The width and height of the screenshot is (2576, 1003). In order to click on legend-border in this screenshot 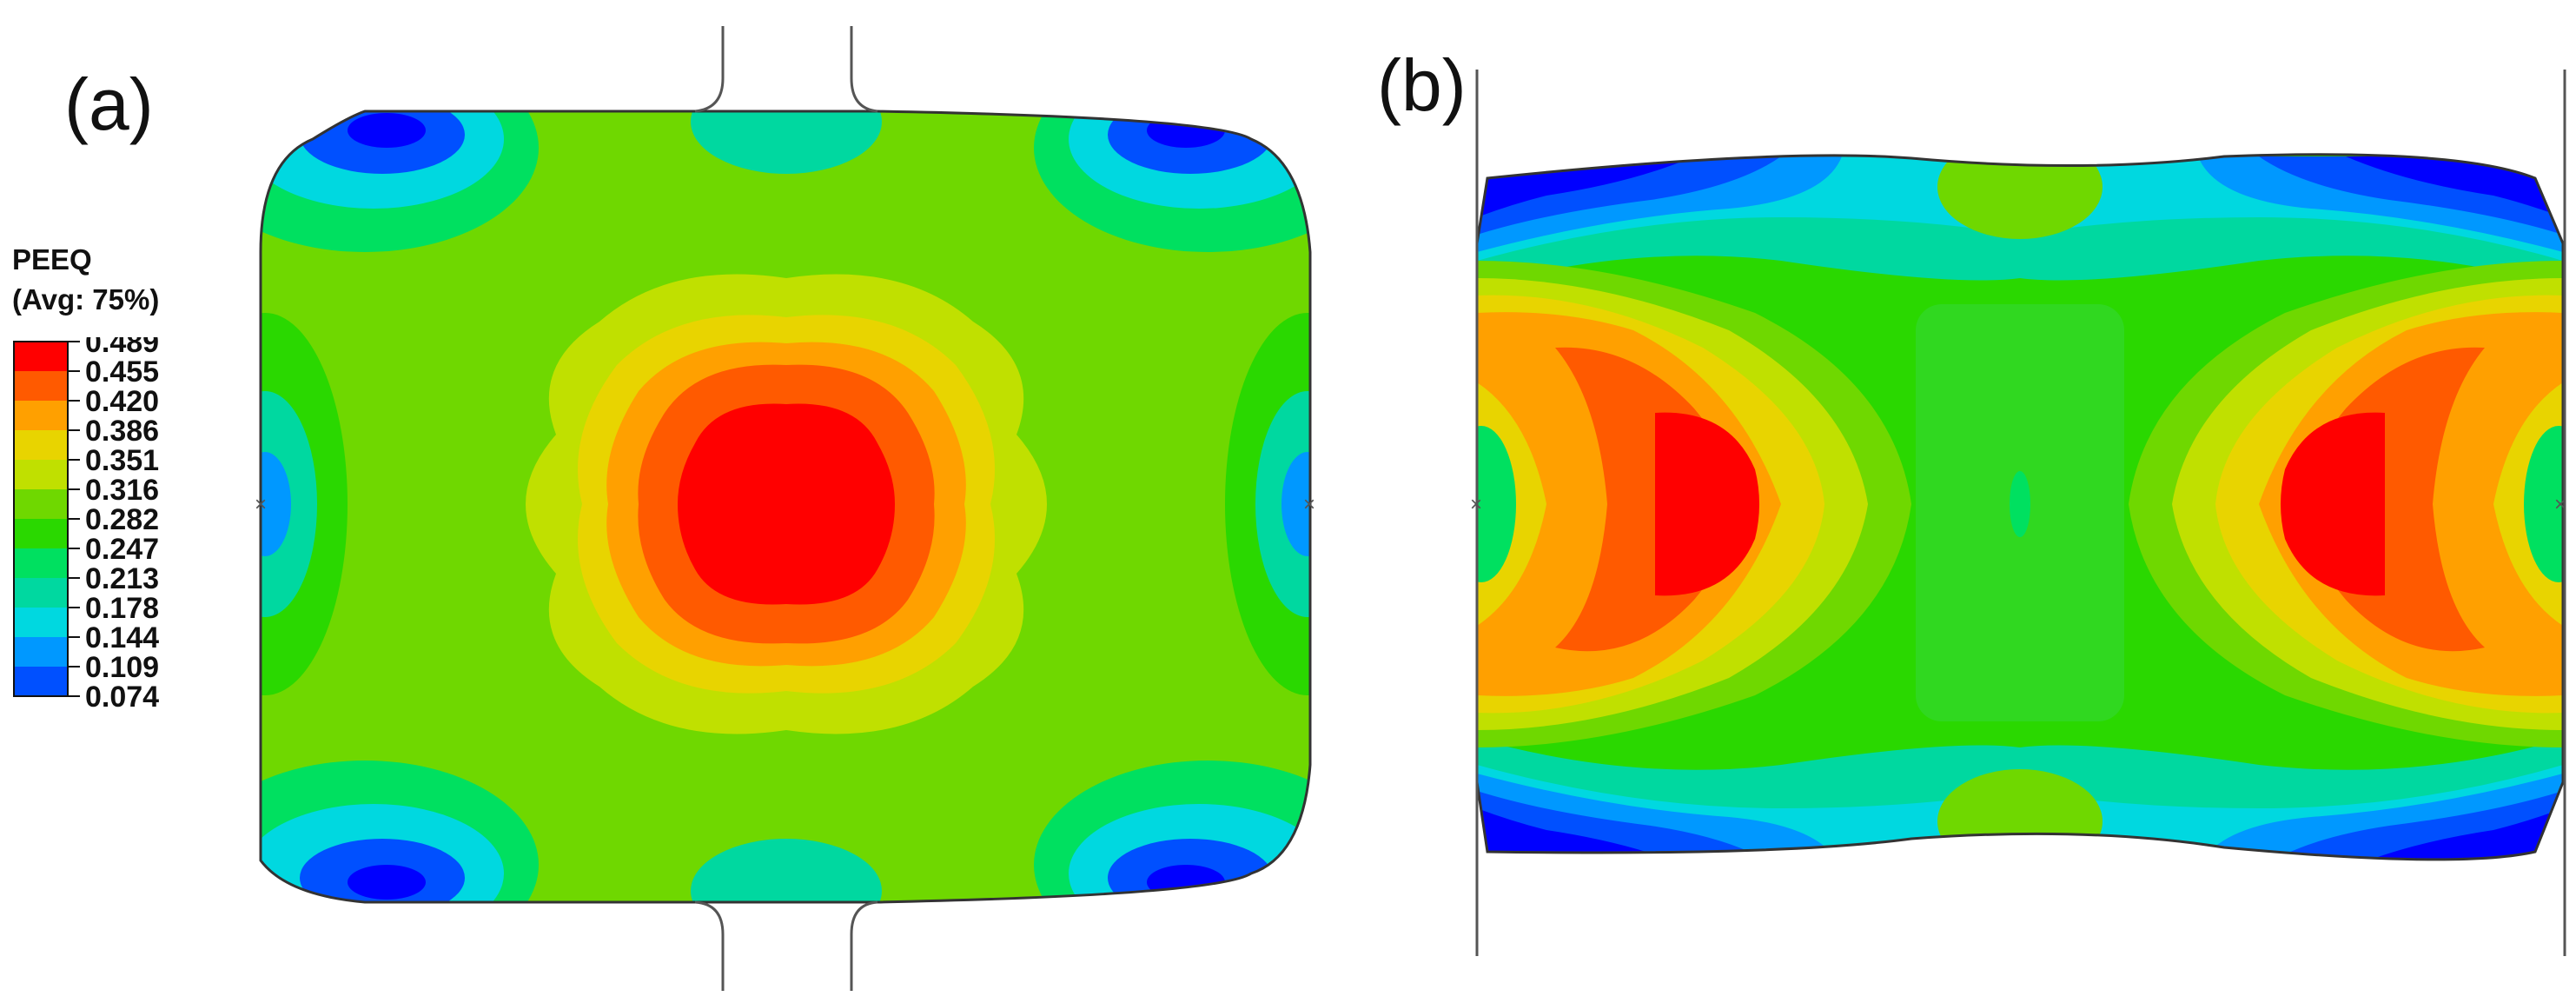, I will do `click(41, 519)`.